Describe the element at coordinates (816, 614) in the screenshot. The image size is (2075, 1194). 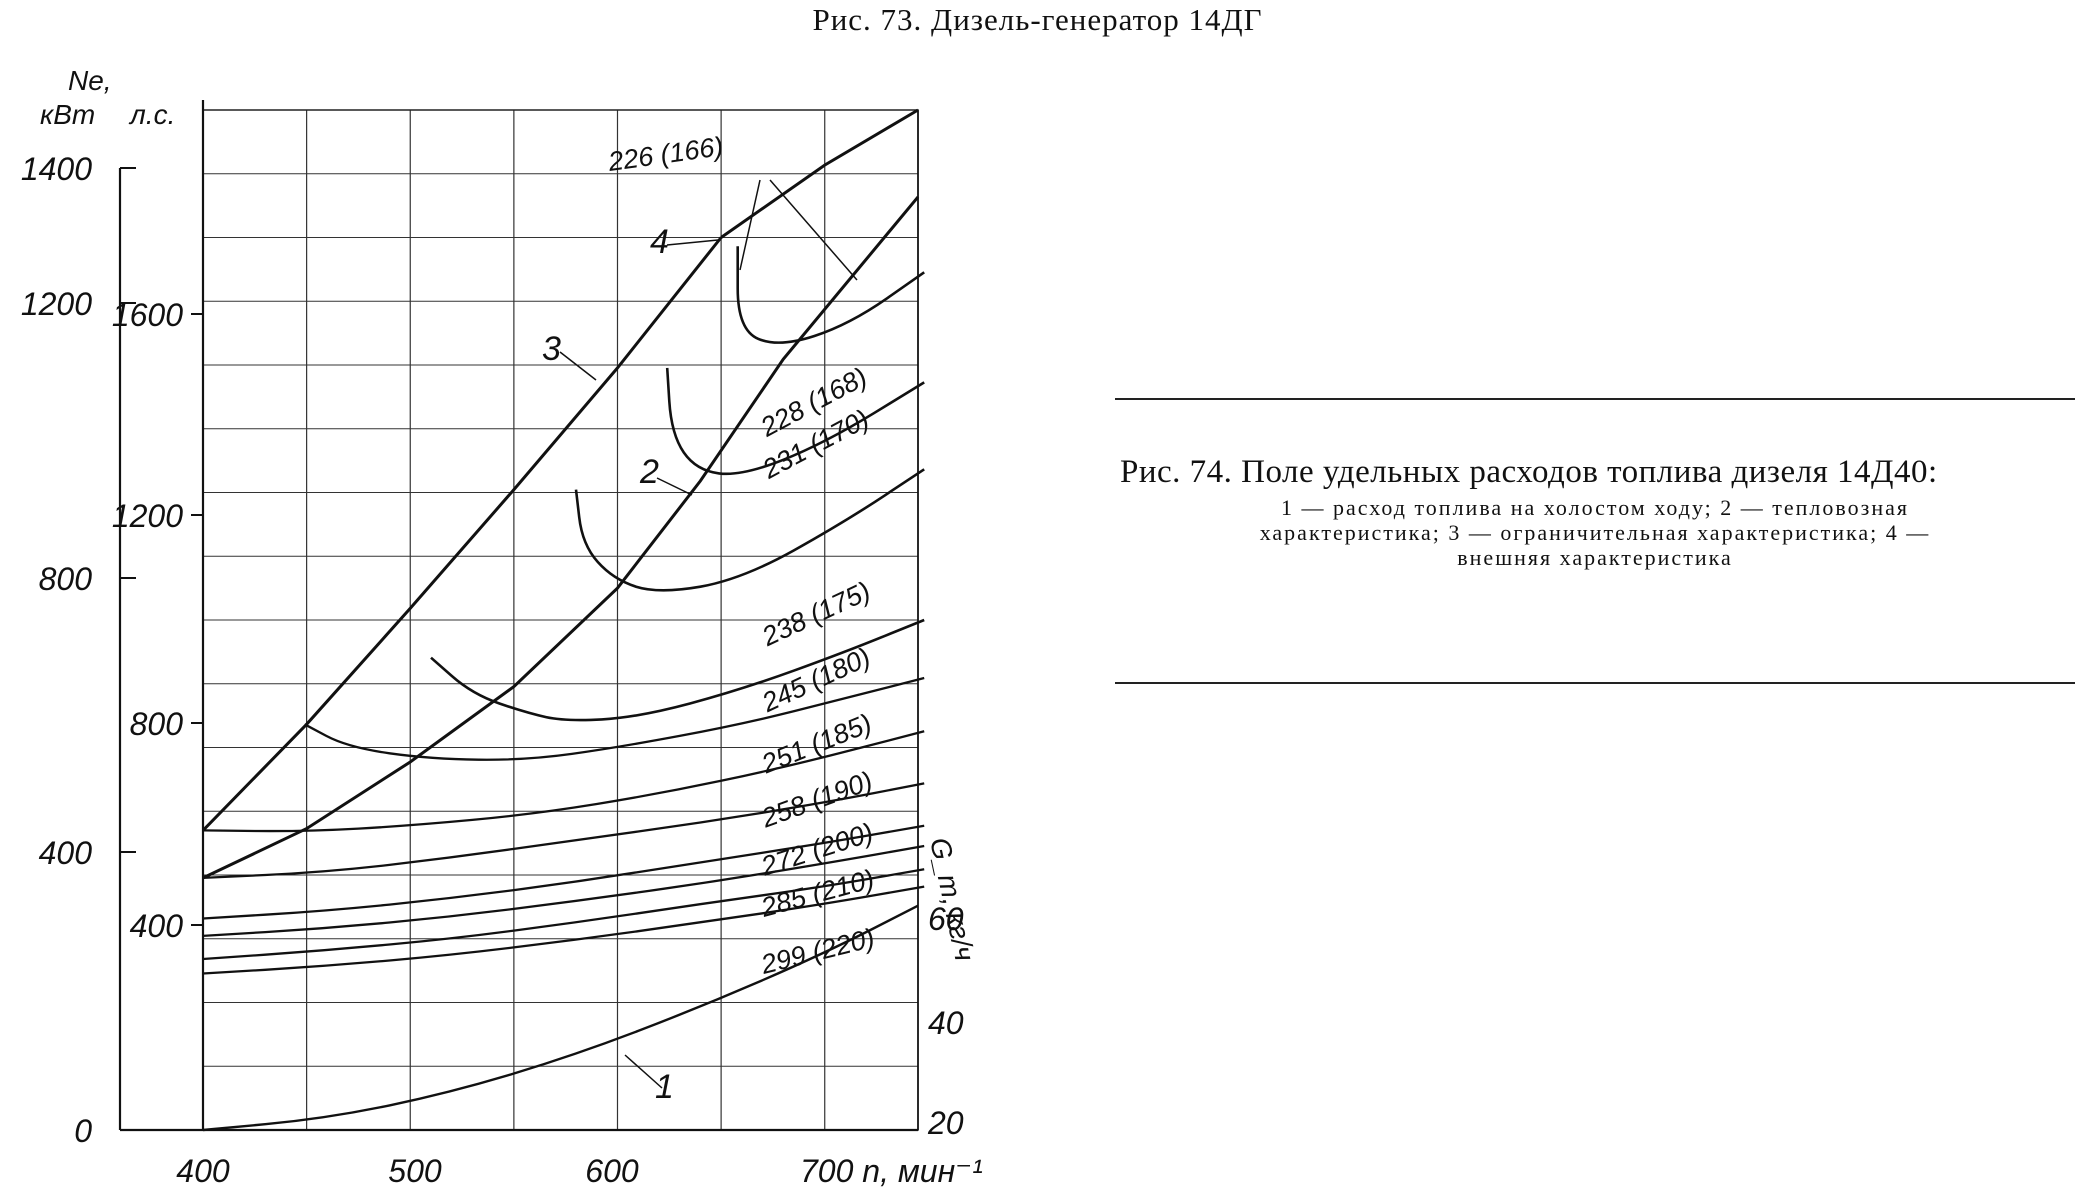
I see `contour-label: 238 (175)` at that location.